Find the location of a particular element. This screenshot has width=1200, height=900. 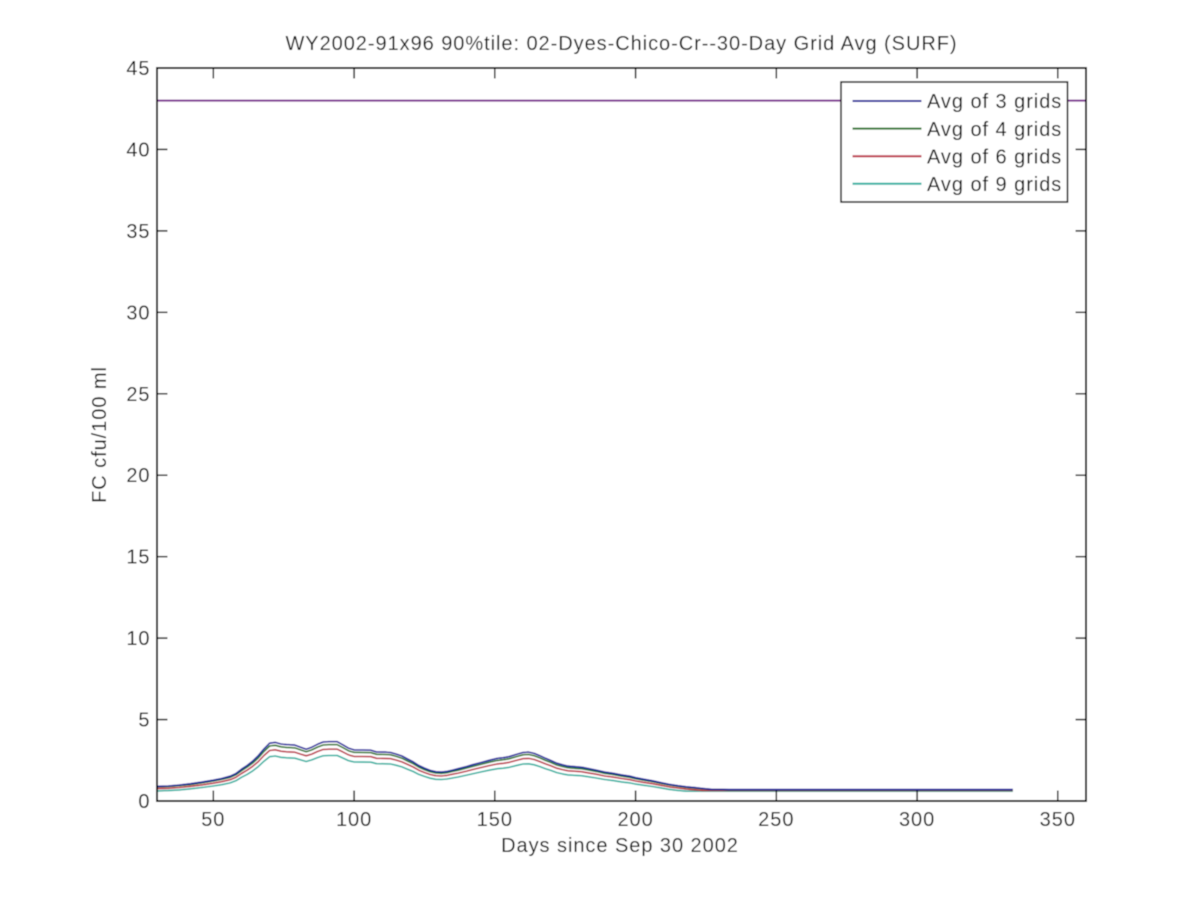

svg-text: 0 is located at coordinates (144, 802).